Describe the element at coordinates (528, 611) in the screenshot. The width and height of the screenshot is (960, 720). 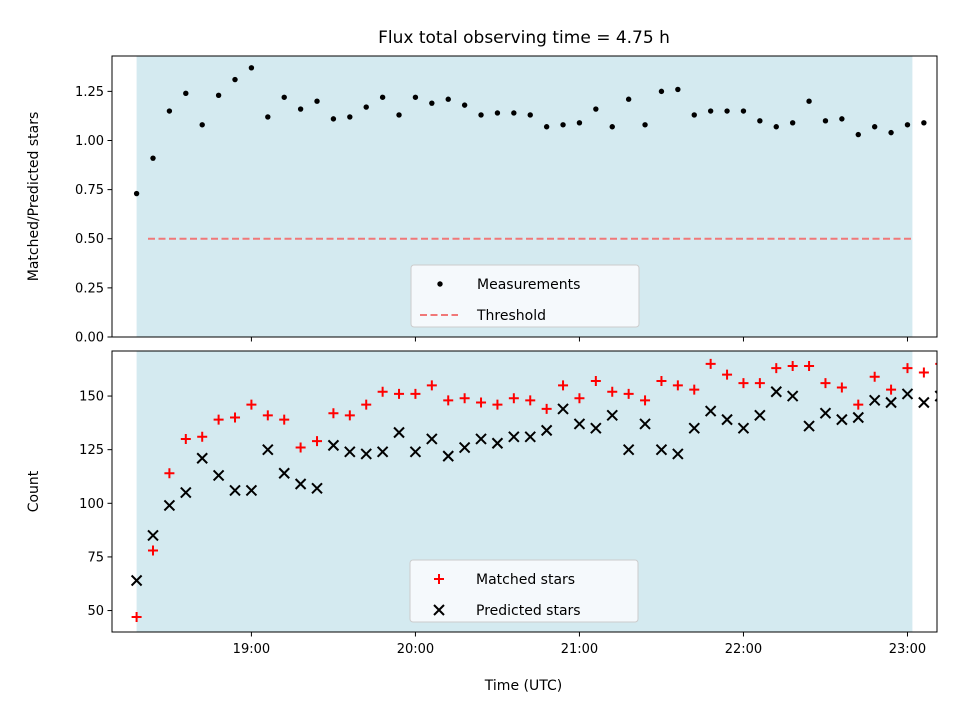
I see `legend-label: Predicted stars` at that location.